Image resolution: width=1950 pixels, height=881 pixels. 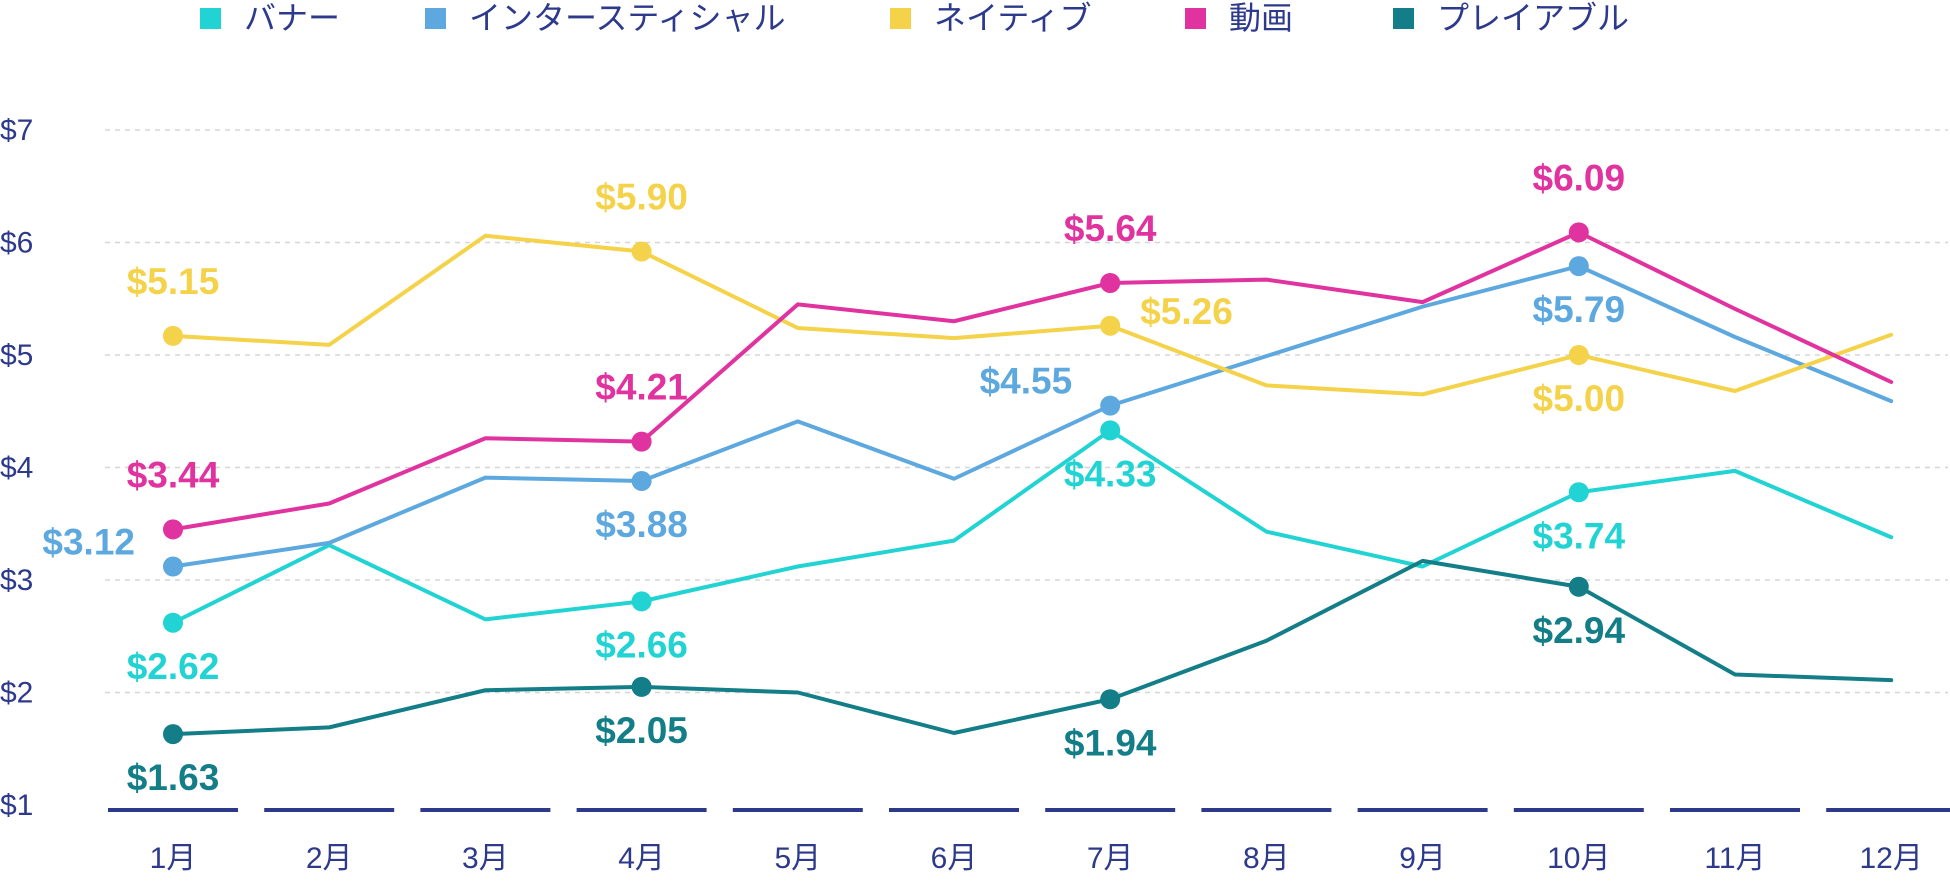 What do you see at coordinates (954, 858) in the screenshot?
I see `x-tick-label: 6月` at bounding box center [954, 858].